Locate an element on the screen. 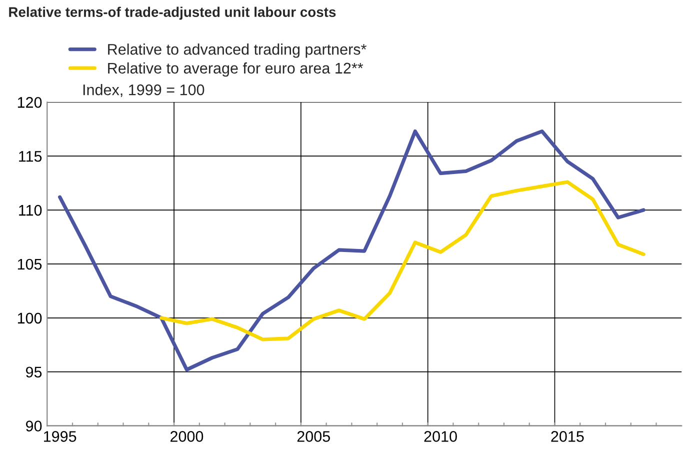 The height and width of the screenshot is (452, 683). x-tick-label: 2010 is located at coordinates (440, 436).